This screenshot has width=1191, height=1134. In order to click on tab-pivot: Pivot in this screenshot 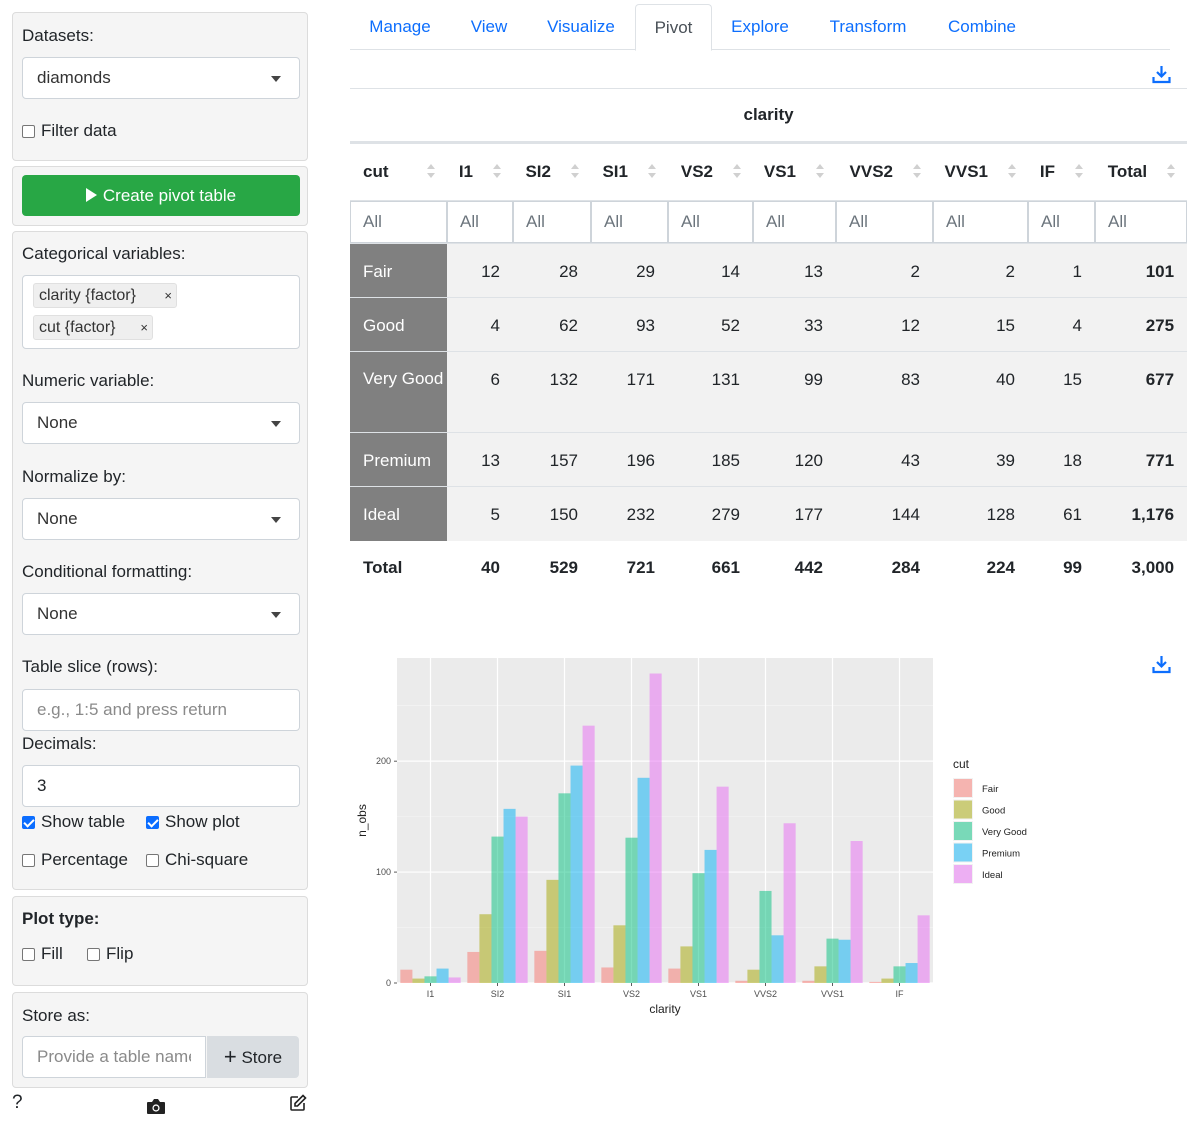, I will do `click(673, 27)`.